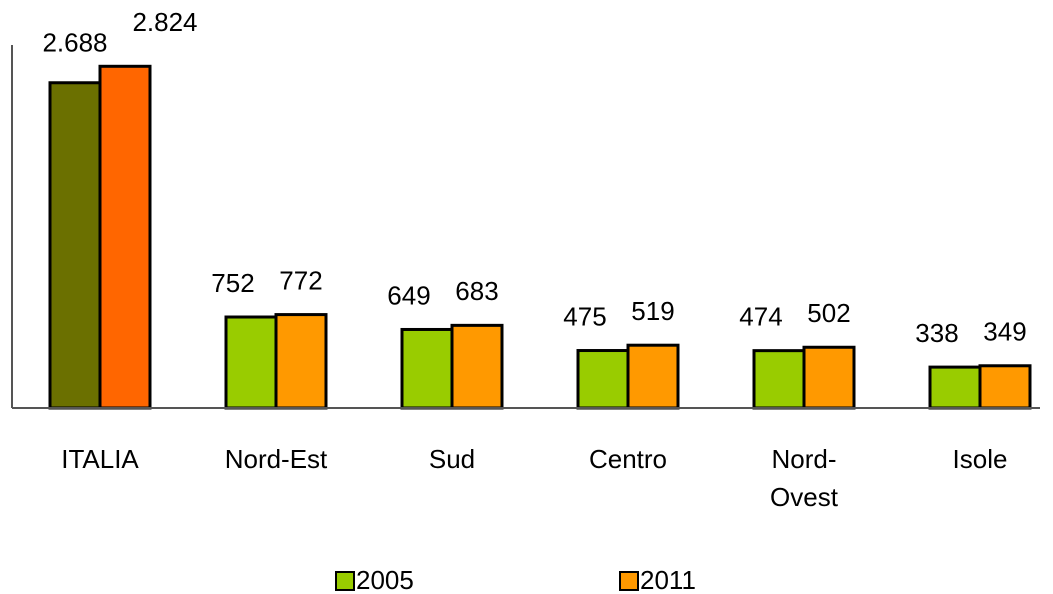  What do you see at coordinates (164, 22) in the screenshot?
I see `value-label: 2.824` at bounding box center [164, 22].